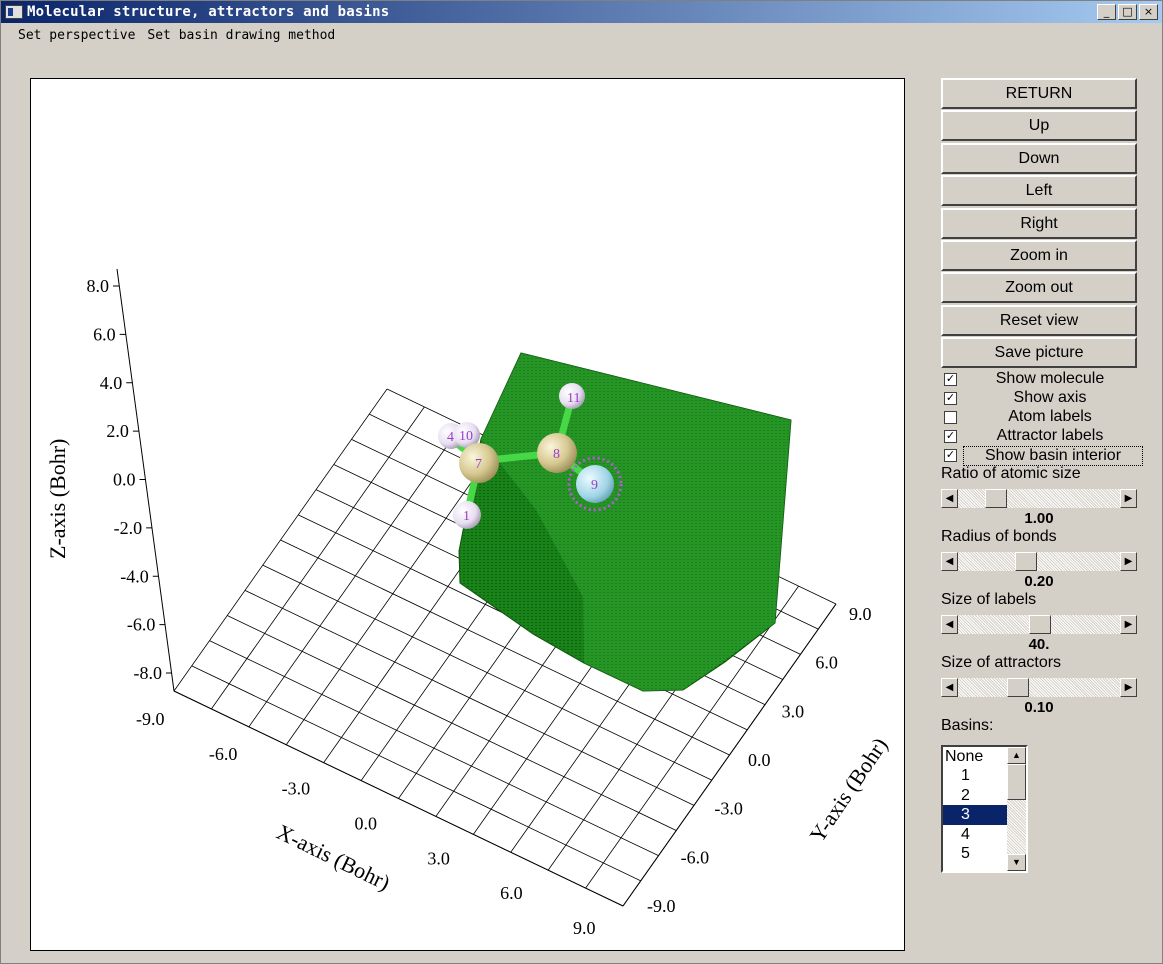 Image resolution: width=1163 pixels, height=964 pixels. Describe the element at coordinates (1039, 191) in the screenshot. I see `left-button: Left` at that location.